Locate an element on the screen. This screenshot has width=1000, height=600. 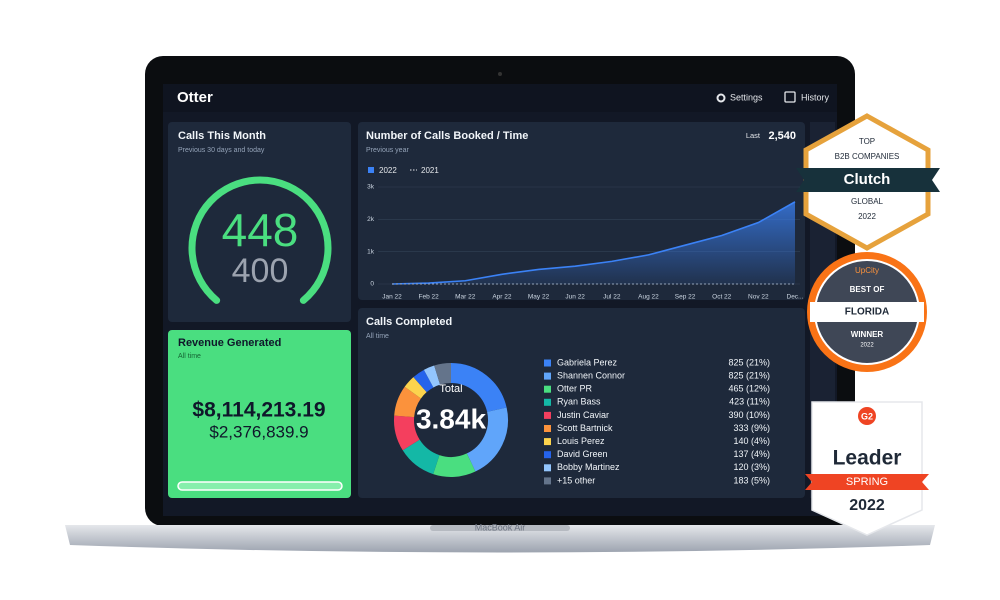
nav-history: History is located at coordinates (815, 97).